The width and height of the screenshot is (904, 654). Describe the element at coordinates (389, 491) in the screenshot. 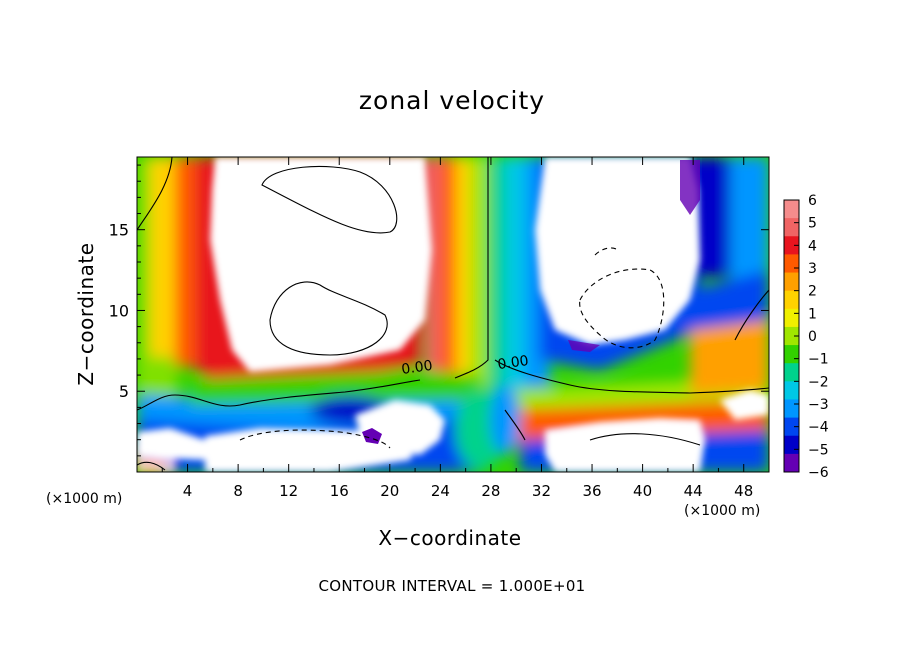

I see `x-tick-label: 20` at that location.